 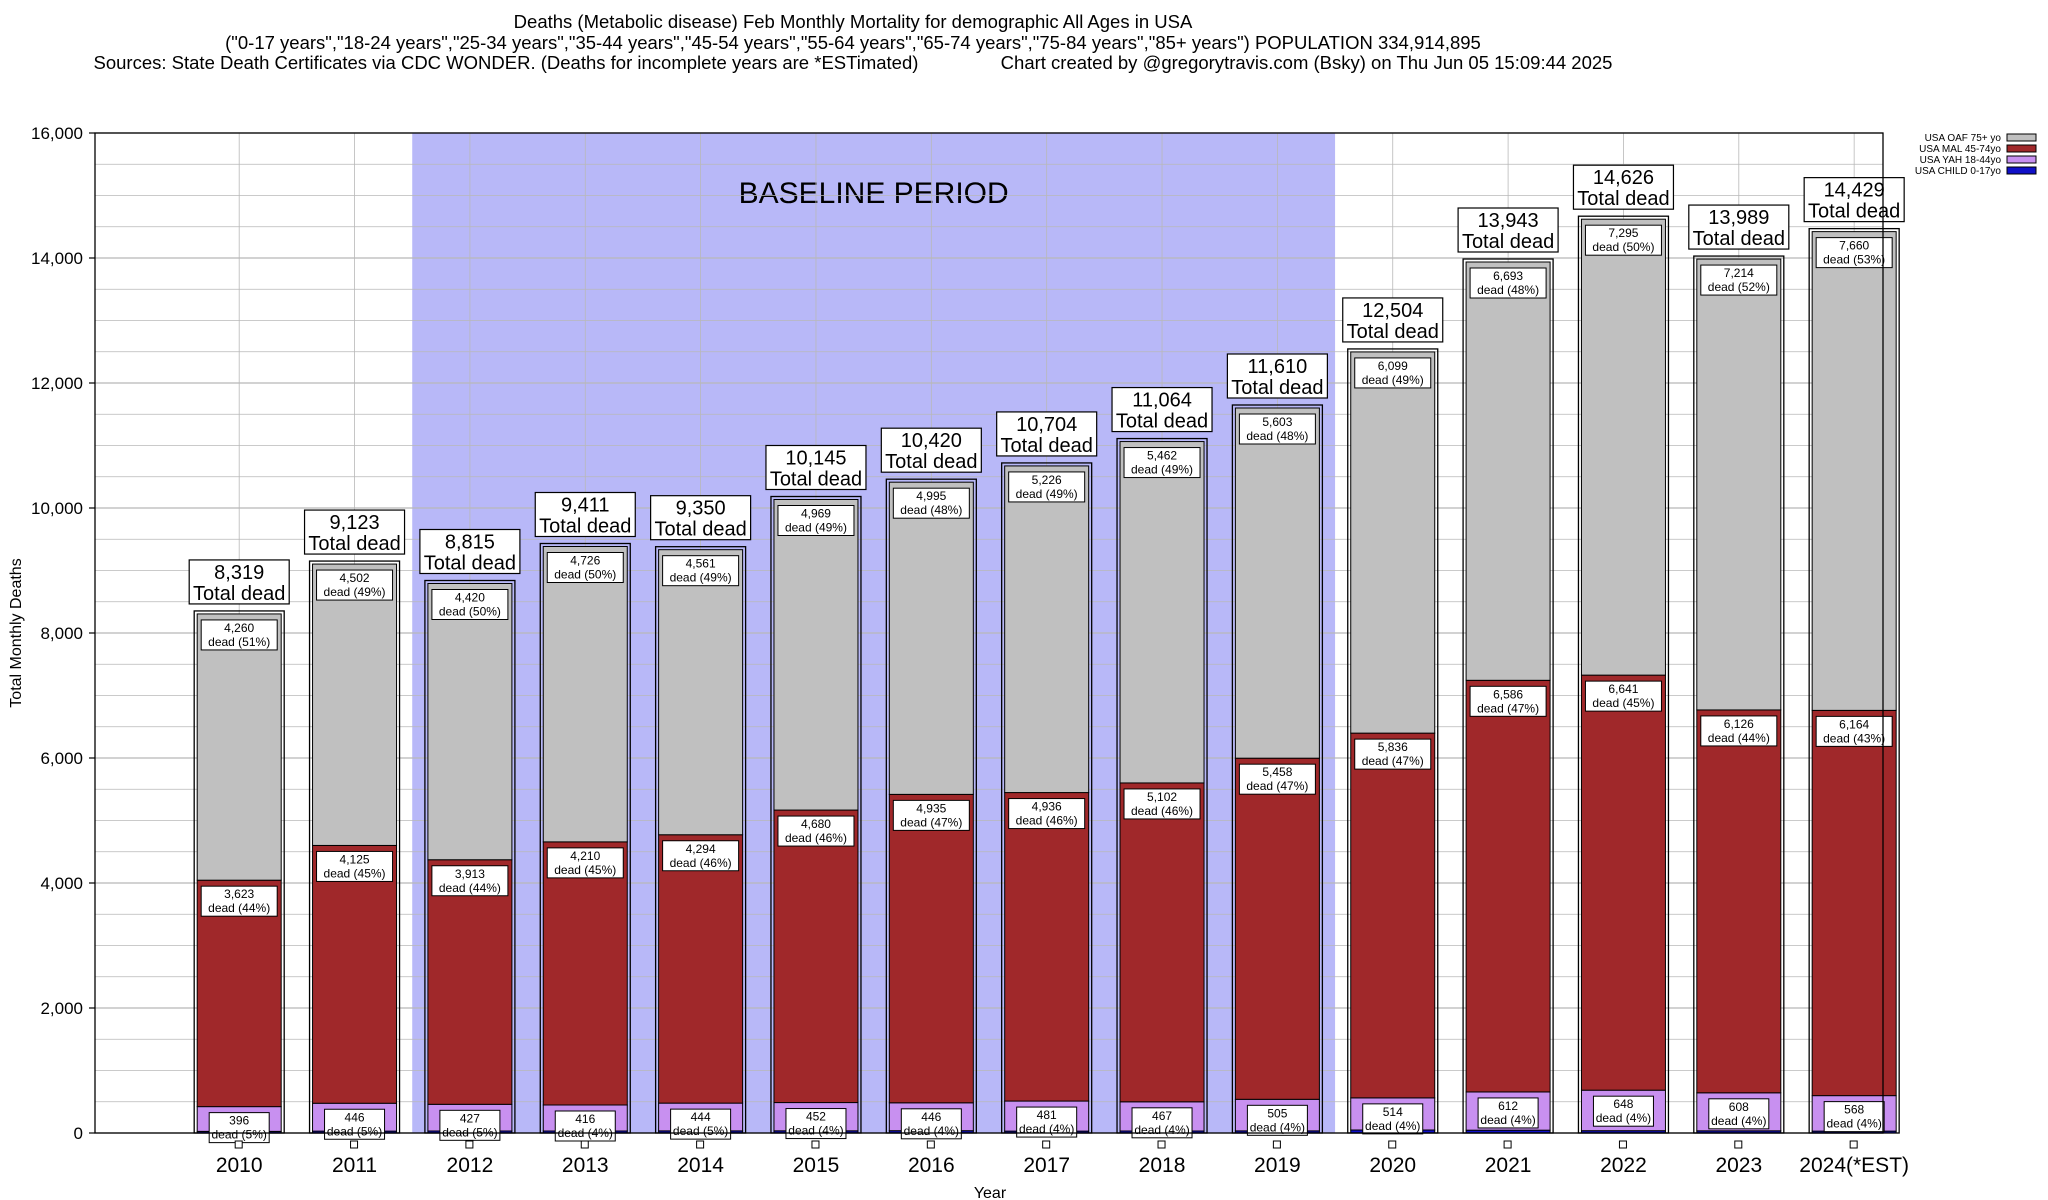 What do you see at coordinates (1854, 724) in the screenshot?
I see `segment-value-label: 6,164` at bounding box center [1854, 724].